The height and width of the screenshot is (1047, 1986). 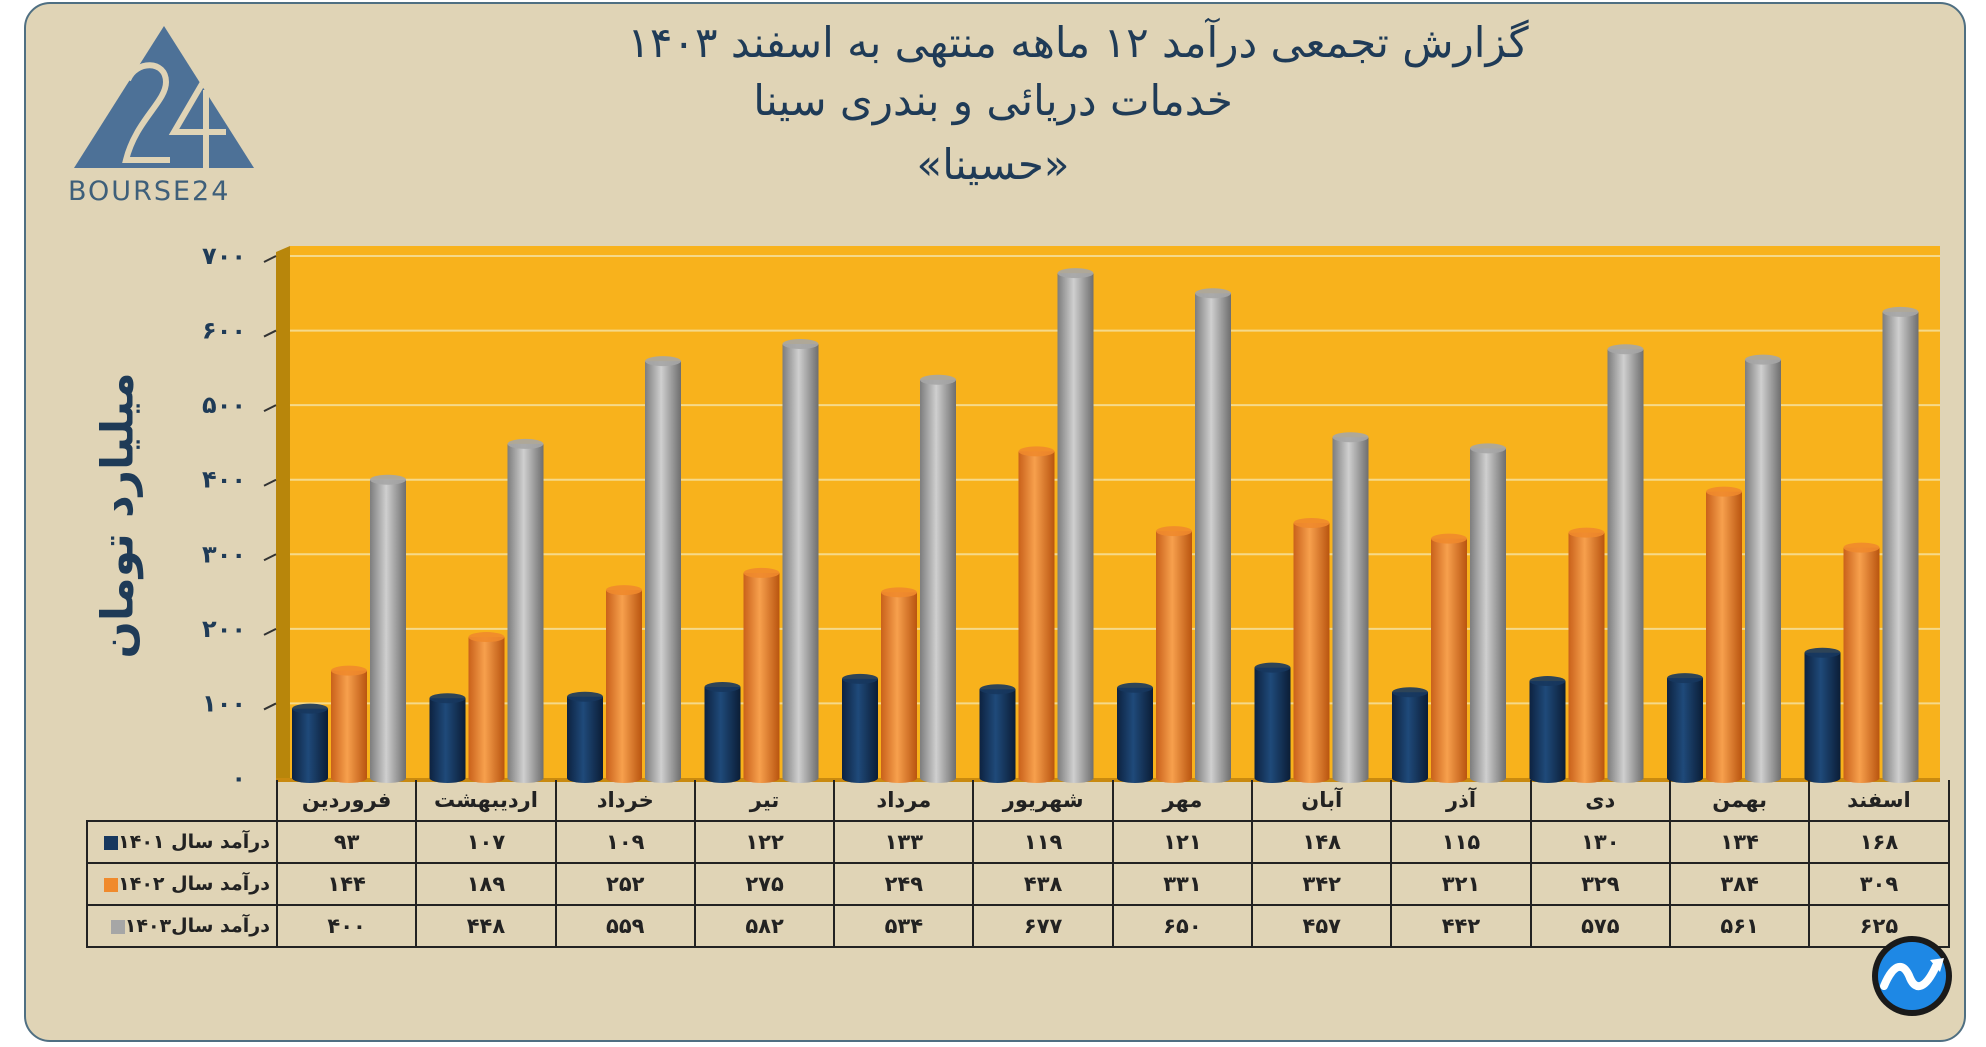 What do you see at coordinates (1739, 884) in the screenshot?
I see `data-label: ۳۸۴` at bounding box center [1739, 884].